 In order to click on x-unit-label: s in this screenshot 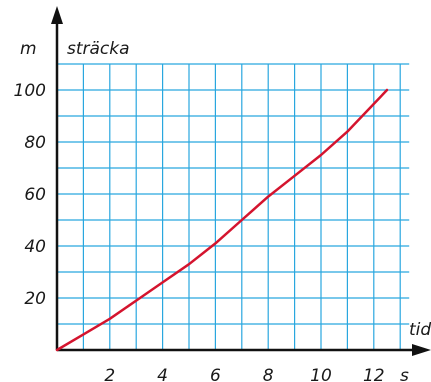, I will do `click(404, 374)`.